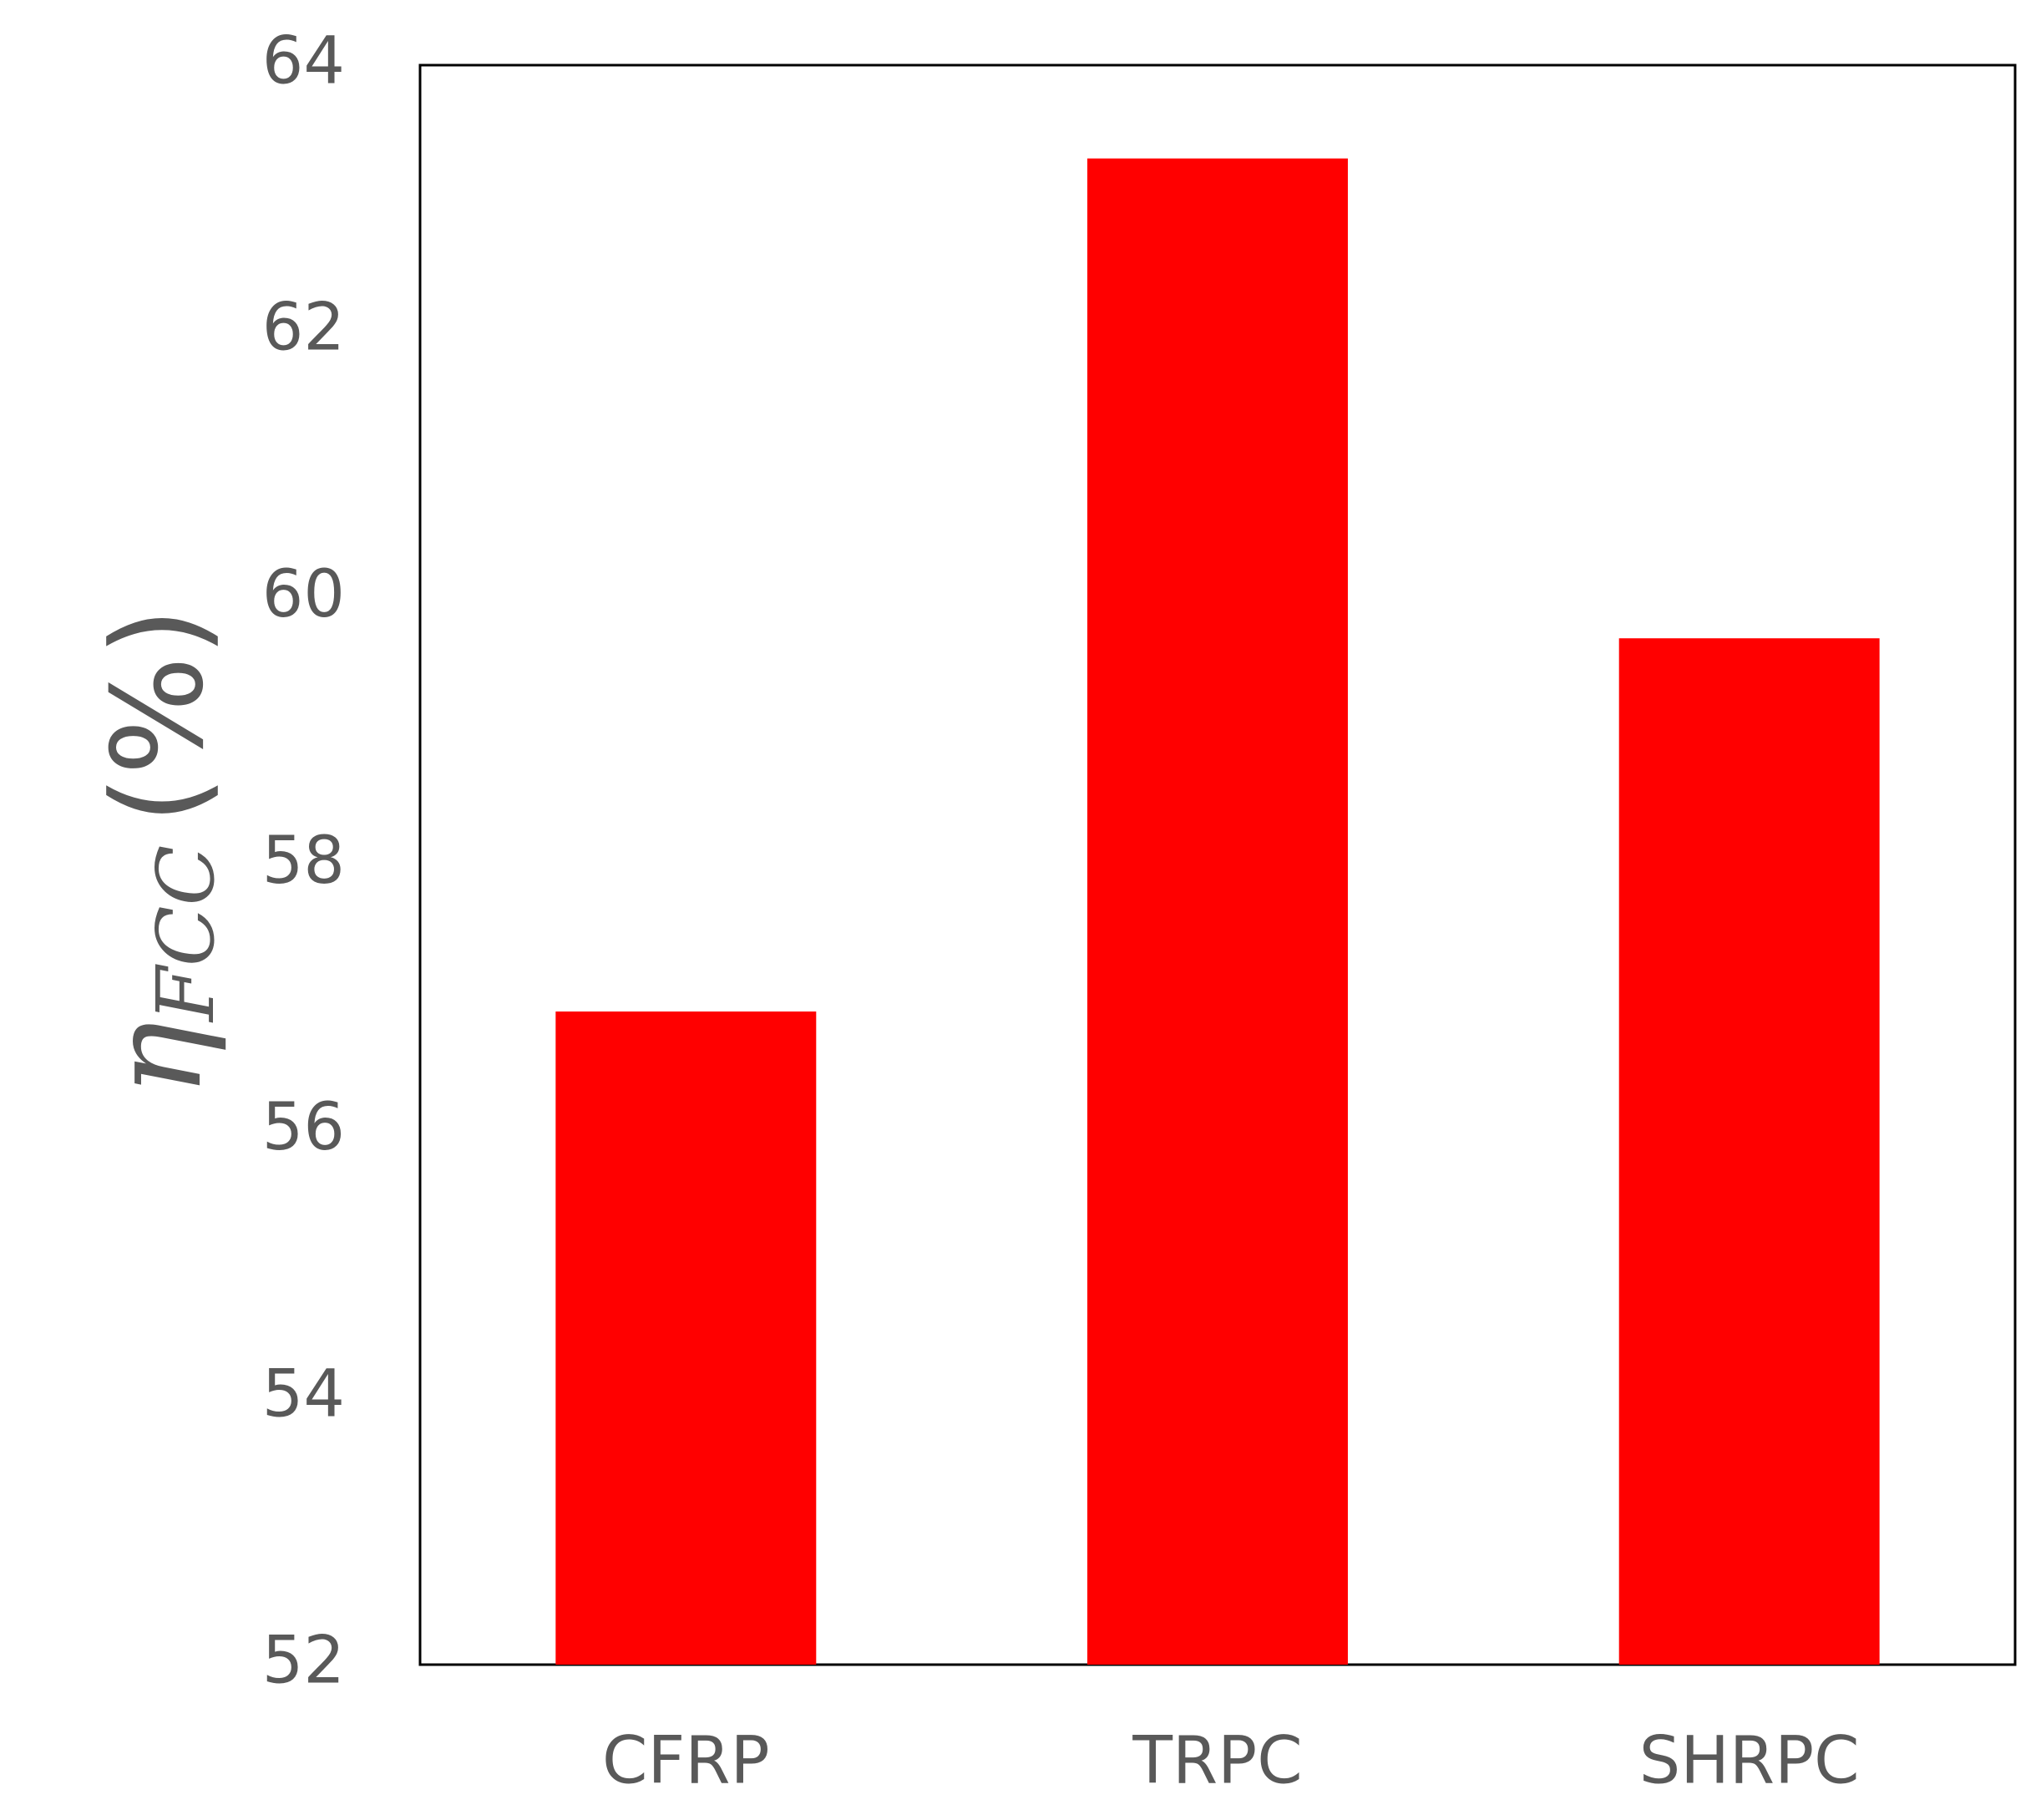  What do you see at coordinates (303, 1128) in the screenshot?
I see `y-tick-label: 56` at bounding box center [303, 1128].